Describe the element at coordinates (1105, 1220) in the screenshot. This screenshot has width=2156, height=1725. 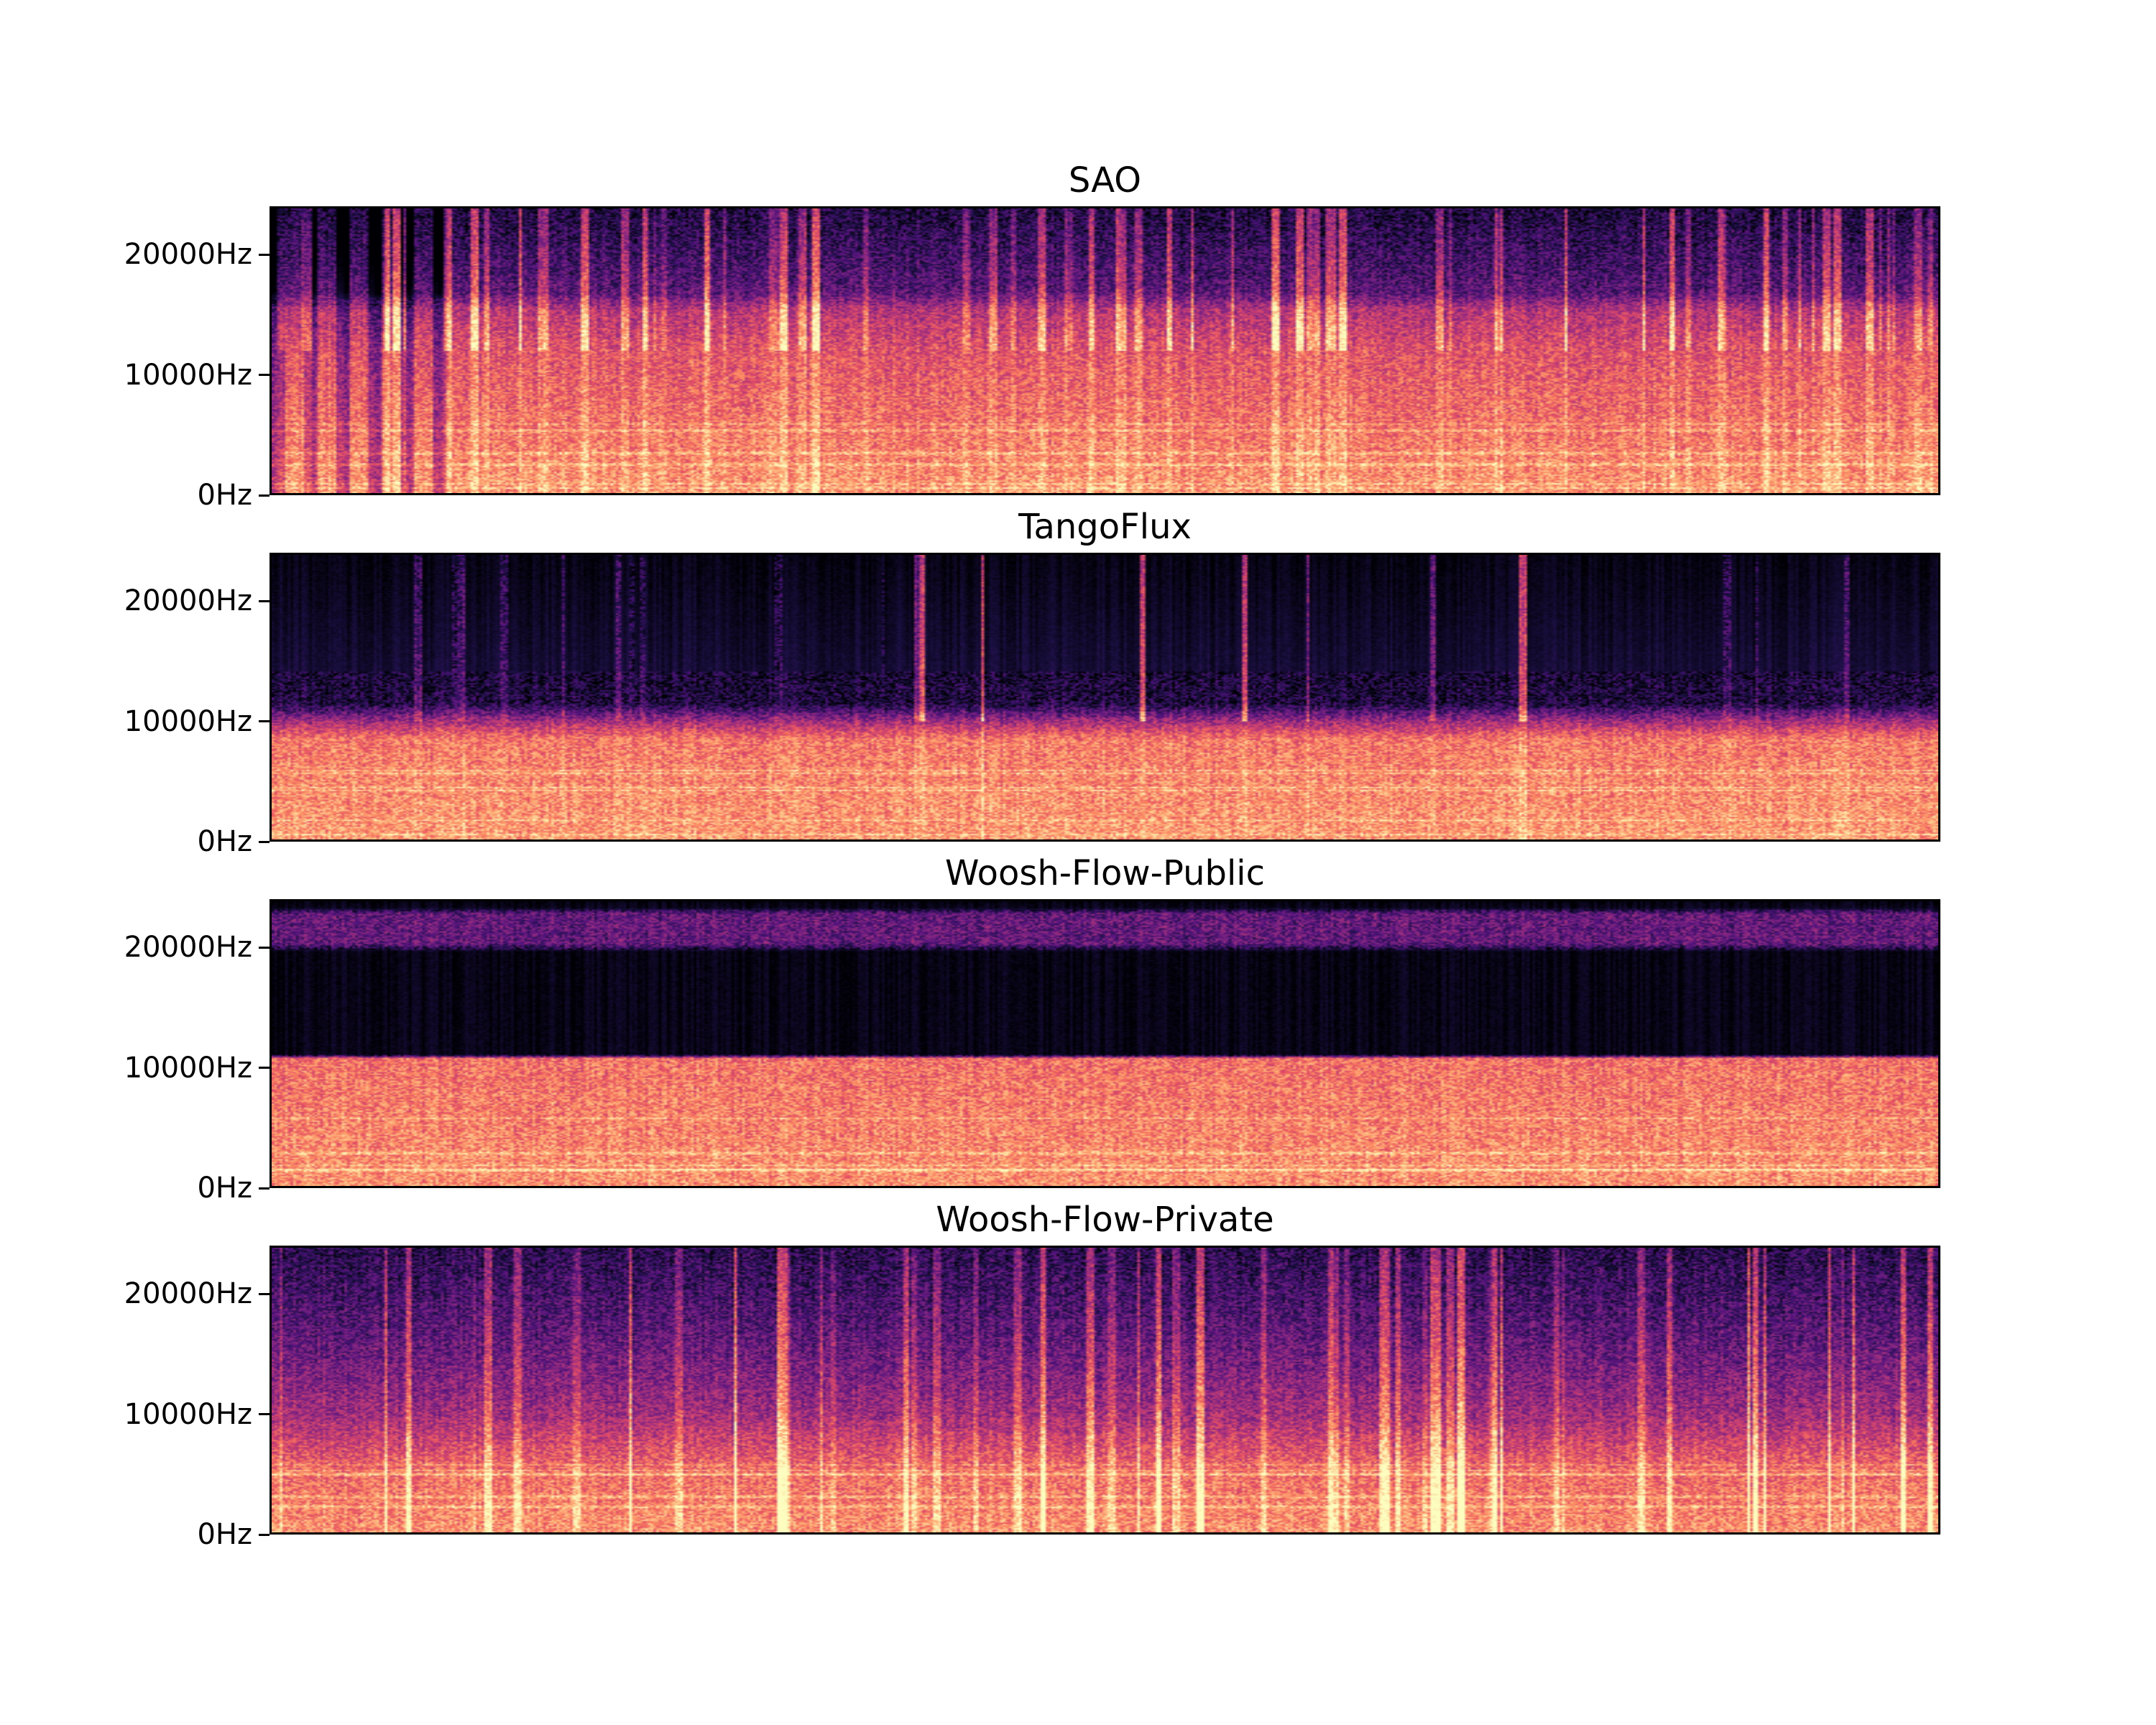
I see `panel-title: Woosh-Flow-Private` at that location.